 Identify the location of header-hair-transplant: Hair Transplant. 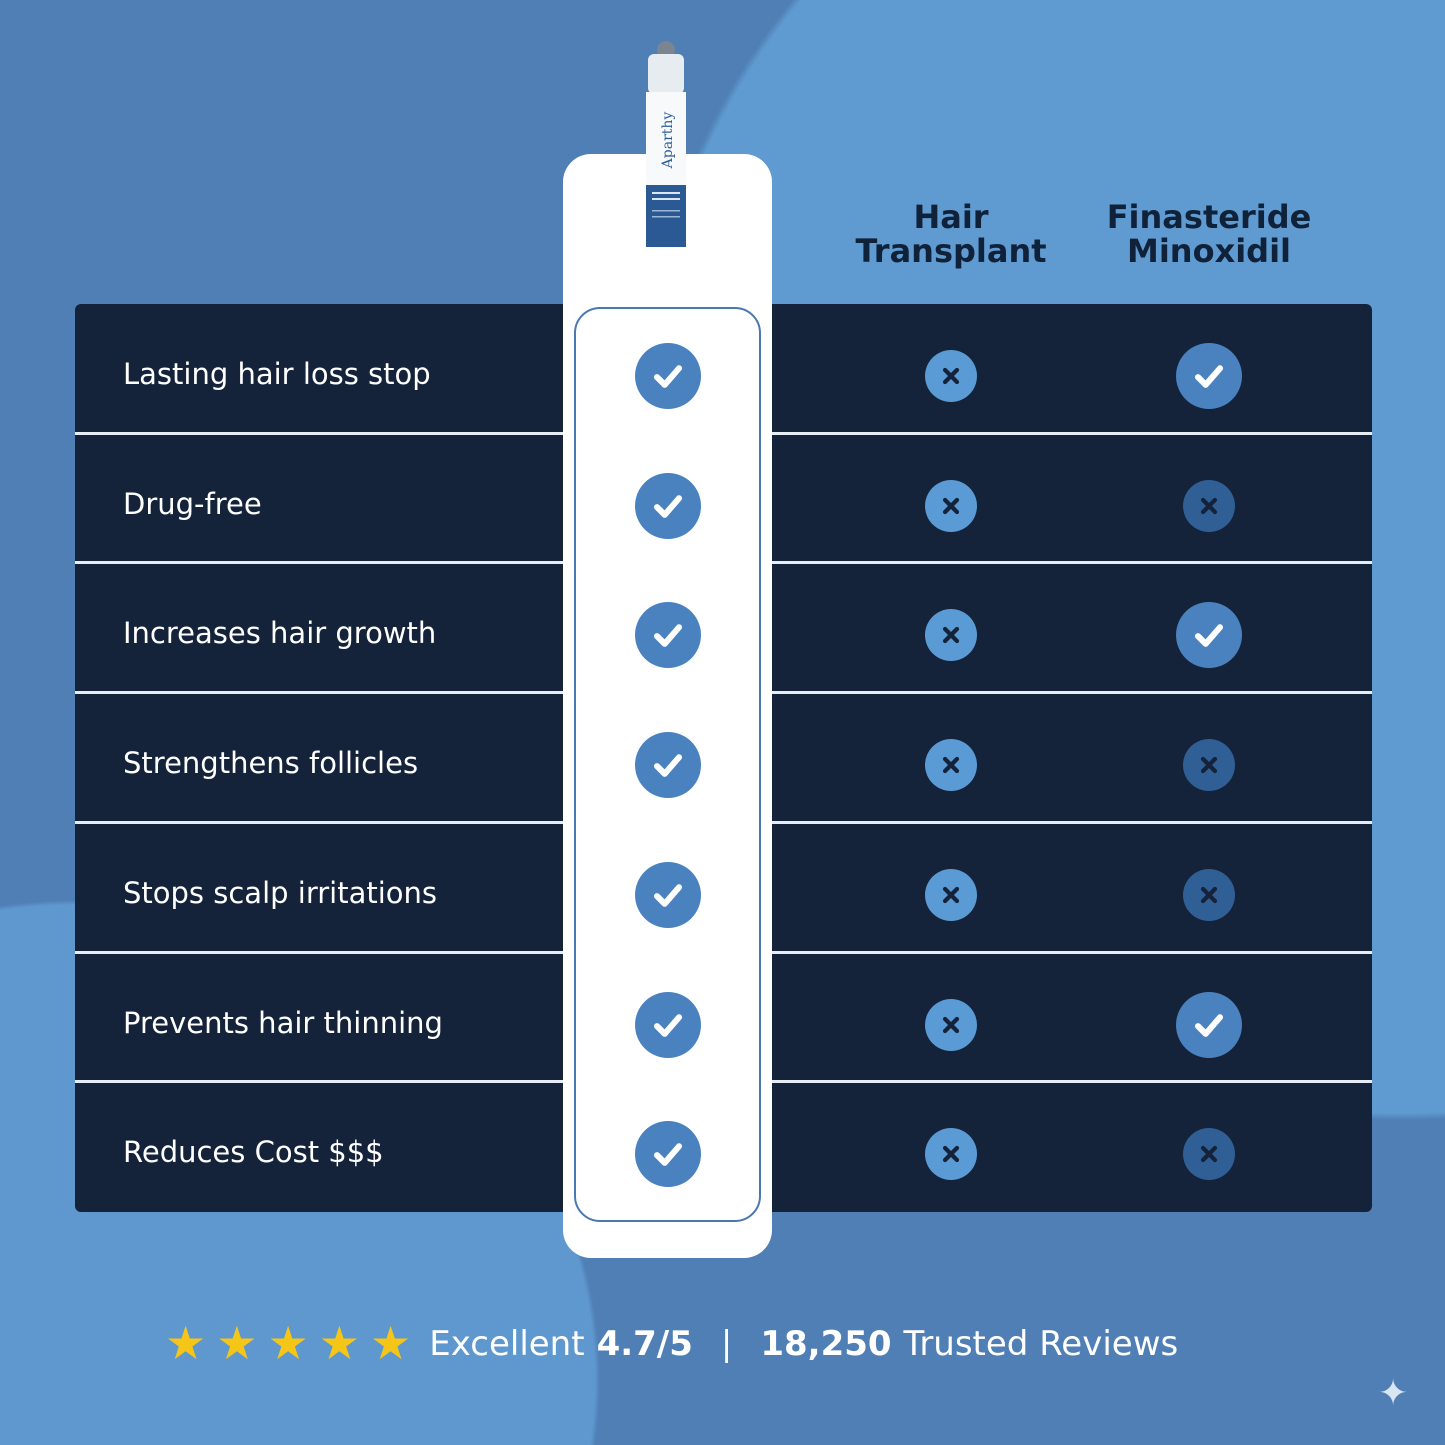
(951, 234).